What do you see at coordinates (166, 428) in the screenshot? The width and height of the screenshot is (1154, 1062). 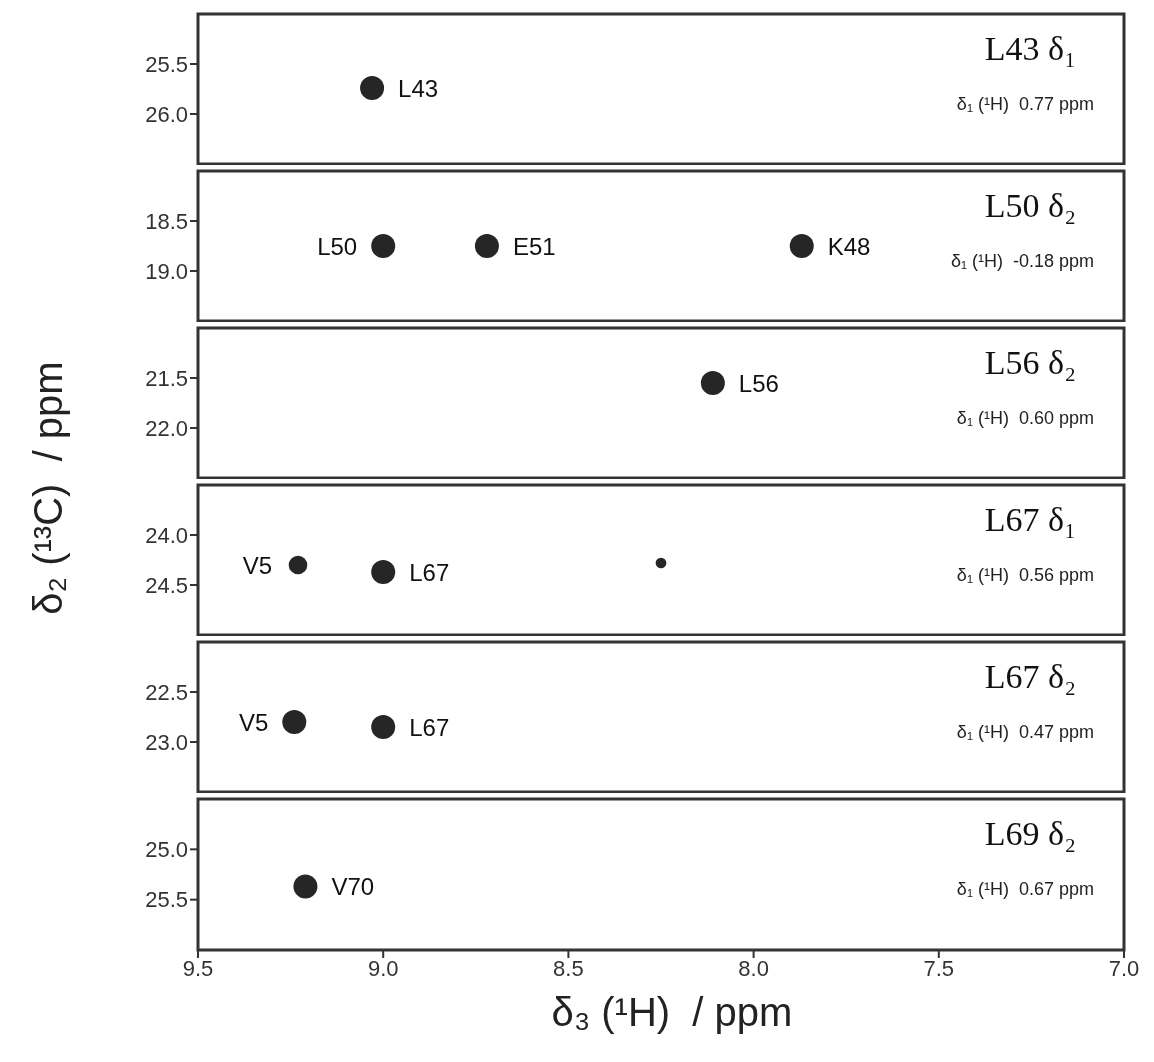 I see `y-tick-label: 22.0` at bounding box center [166, 428].